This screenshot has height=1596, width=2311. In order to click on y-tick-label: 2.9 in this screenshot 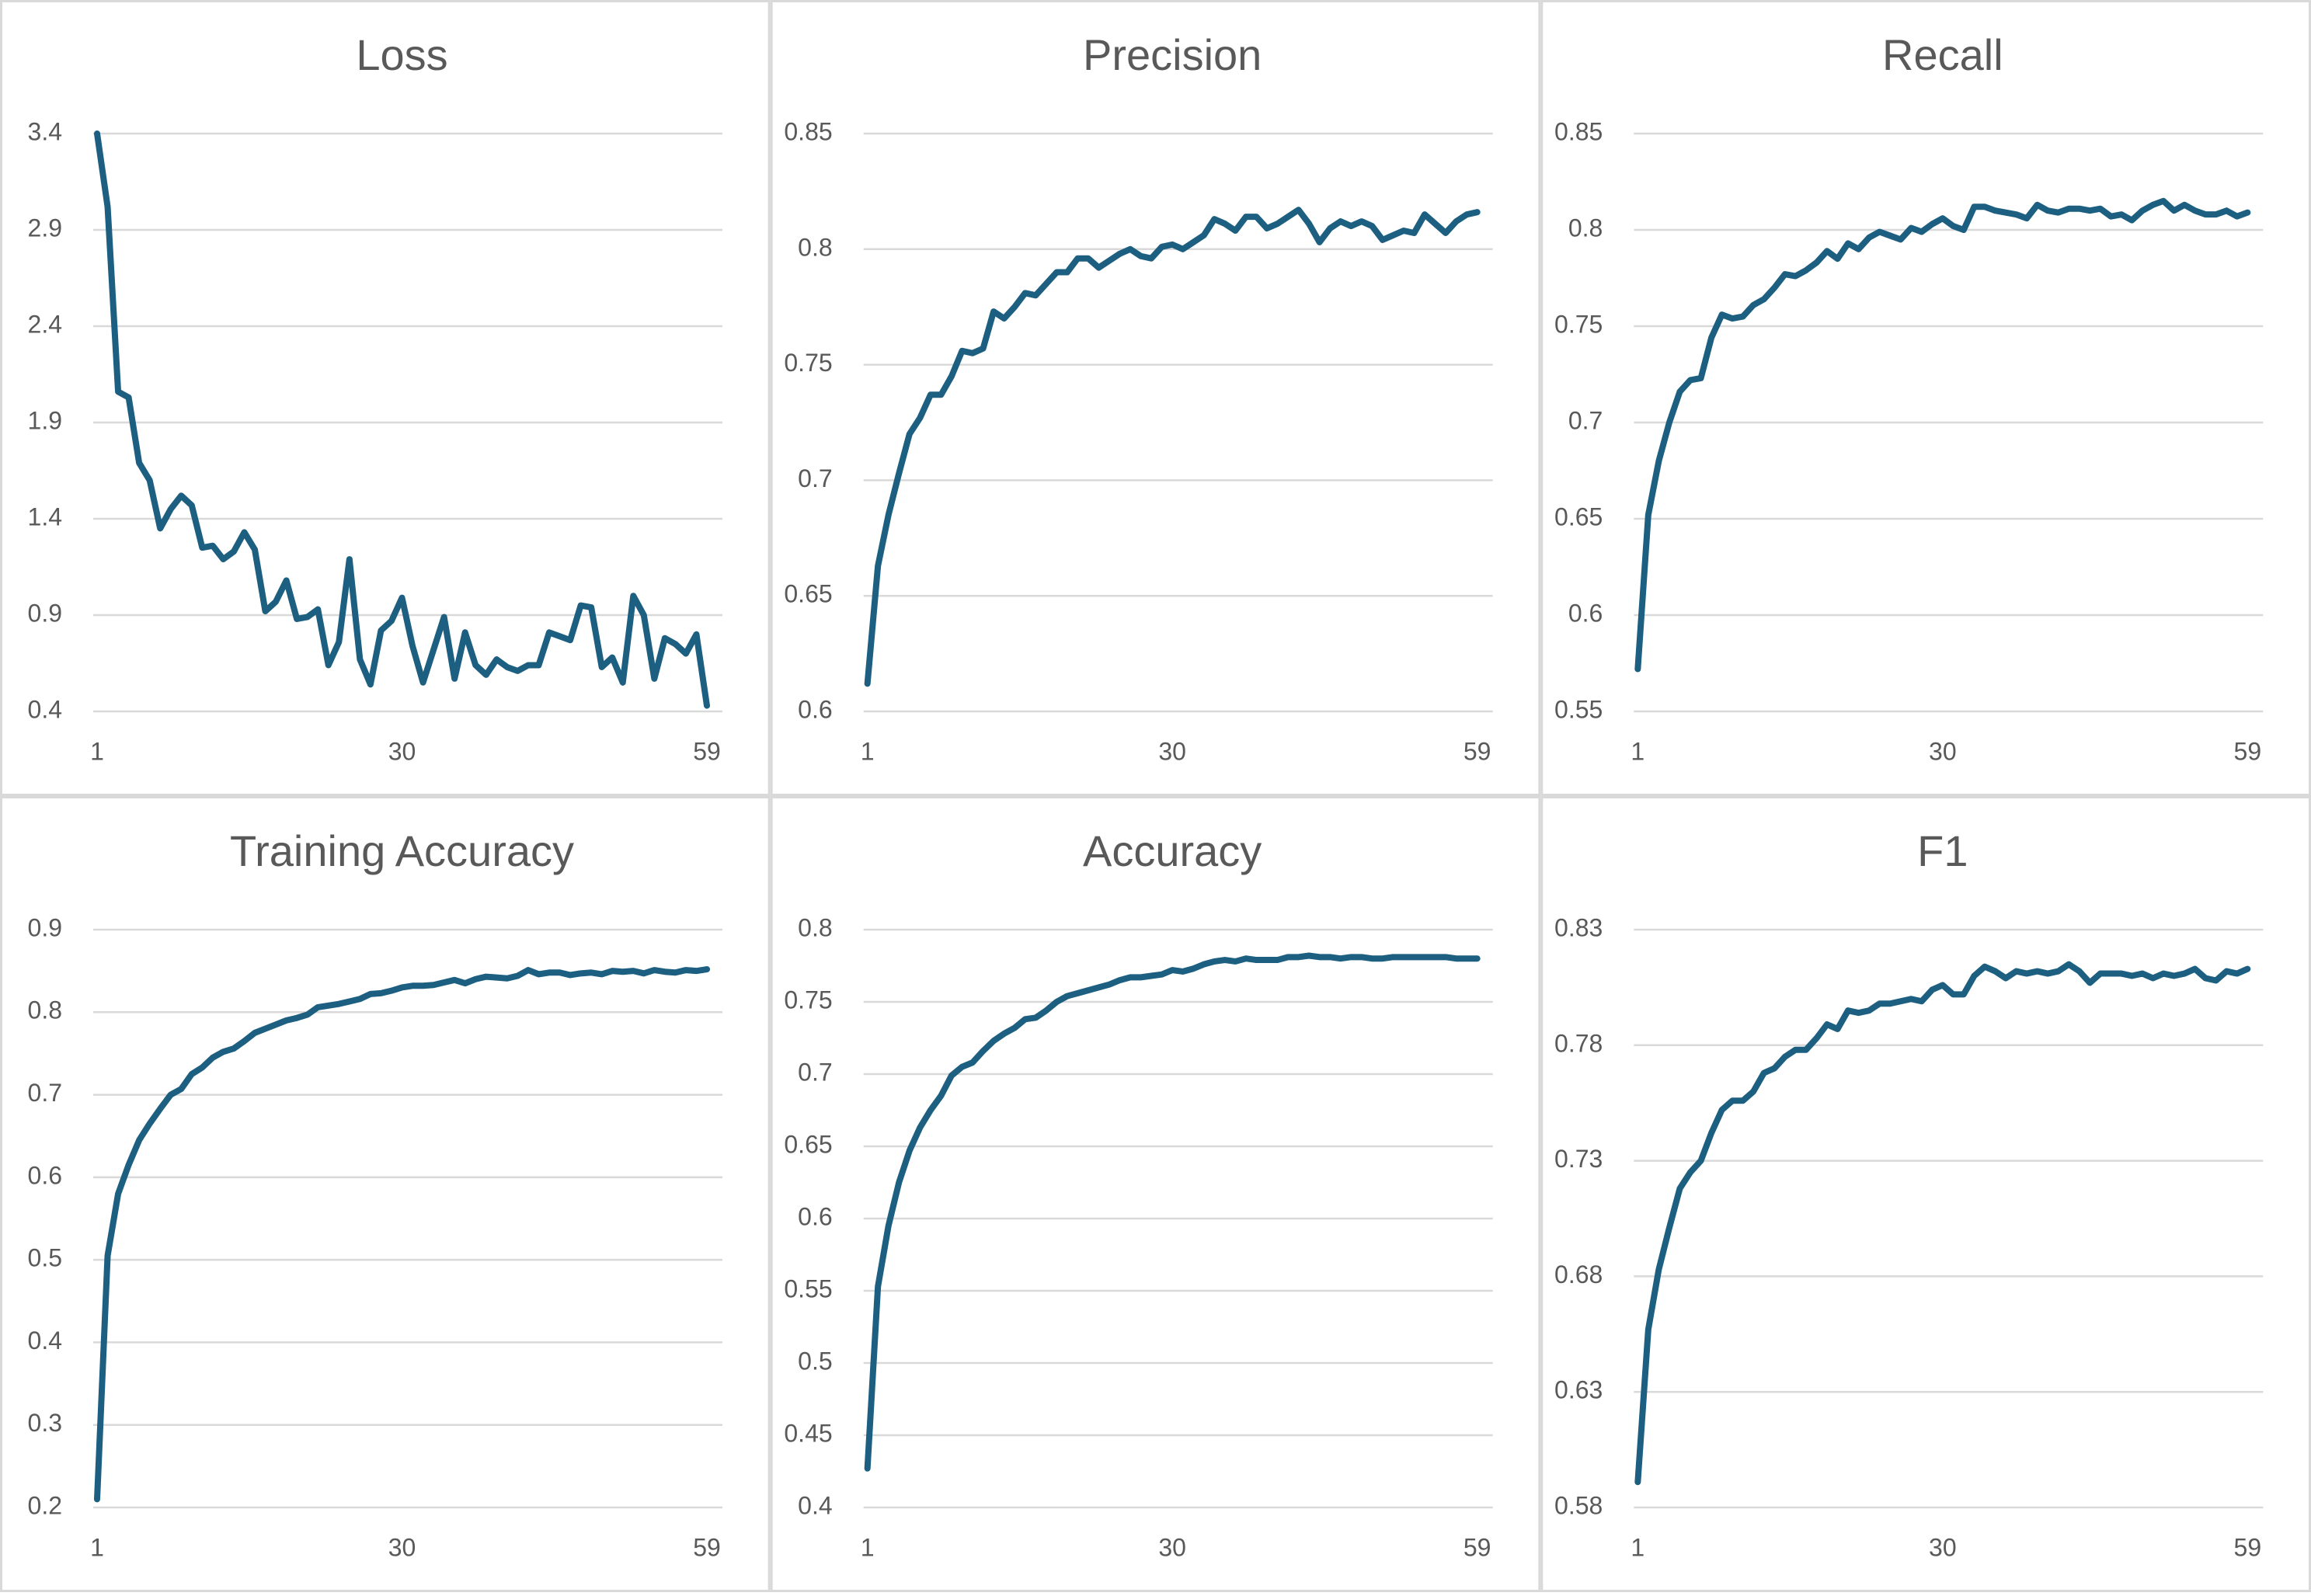, I will do `click(45, 228)`.